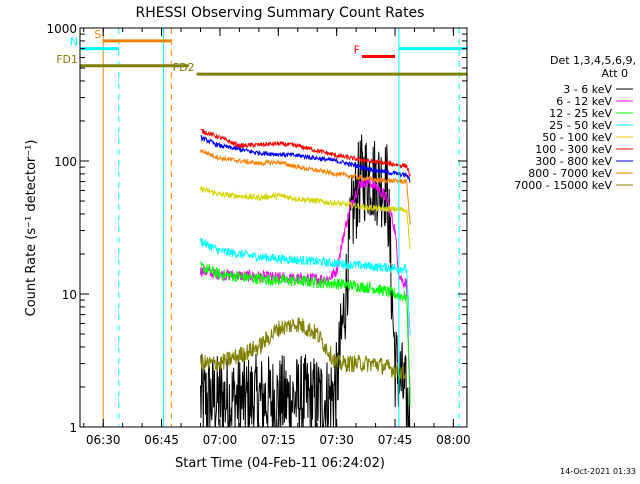 This screenshot has height=484, width=640. What do you see at coordinates (280, 463) in the screenshot?
I see `x-axis-label: Start Time (04-Feb-11 06:24:02)` at bounding box center [280, 463].